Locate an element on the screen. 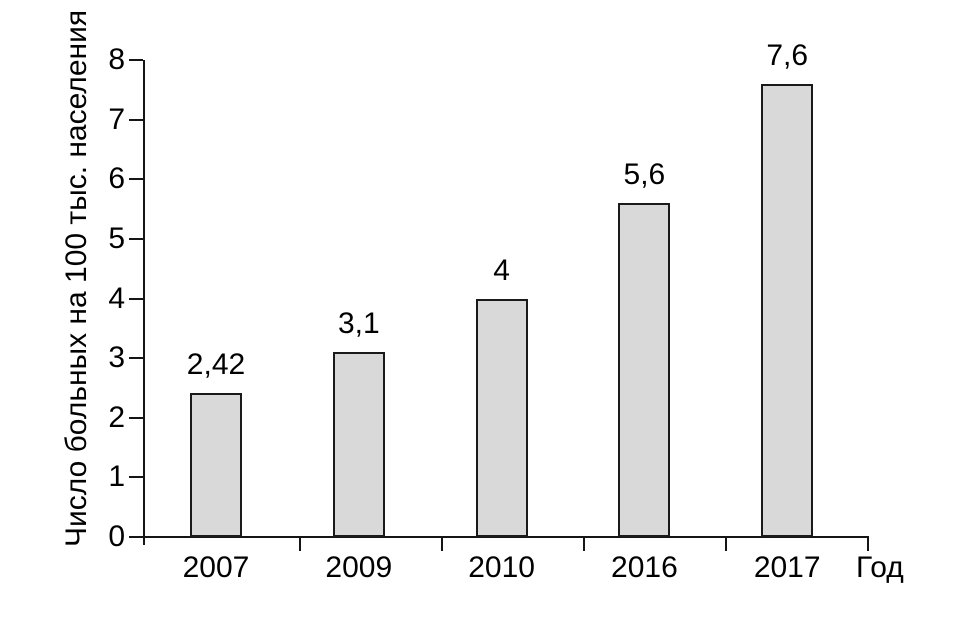 This screenshot has height=625, width=964. bar-value-label: 7,6 is located at coordinates (787, 55).